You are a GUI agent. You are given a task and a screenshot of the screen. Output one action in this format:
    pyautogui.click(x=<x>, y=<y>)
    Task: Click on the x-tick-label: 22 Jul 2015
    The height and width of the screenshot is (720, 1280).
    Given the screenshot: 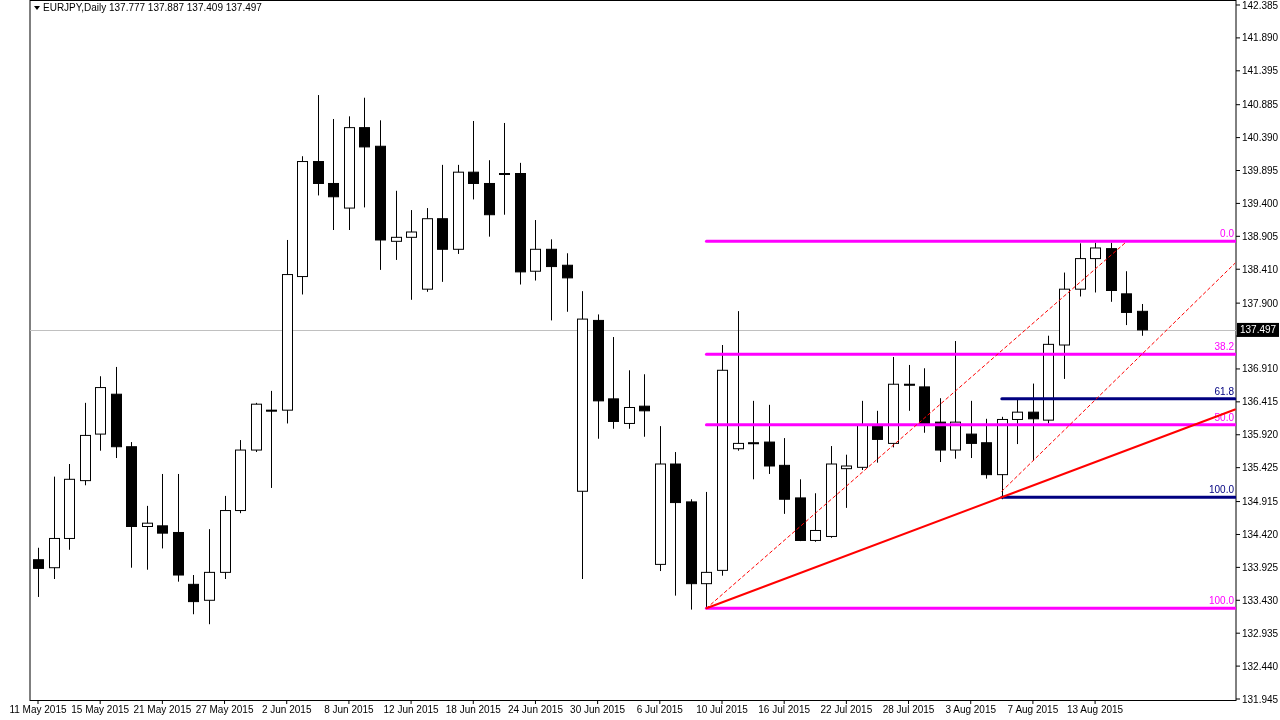 What is the action you would take?
    pyautogui.click(x=846, y=709)
    